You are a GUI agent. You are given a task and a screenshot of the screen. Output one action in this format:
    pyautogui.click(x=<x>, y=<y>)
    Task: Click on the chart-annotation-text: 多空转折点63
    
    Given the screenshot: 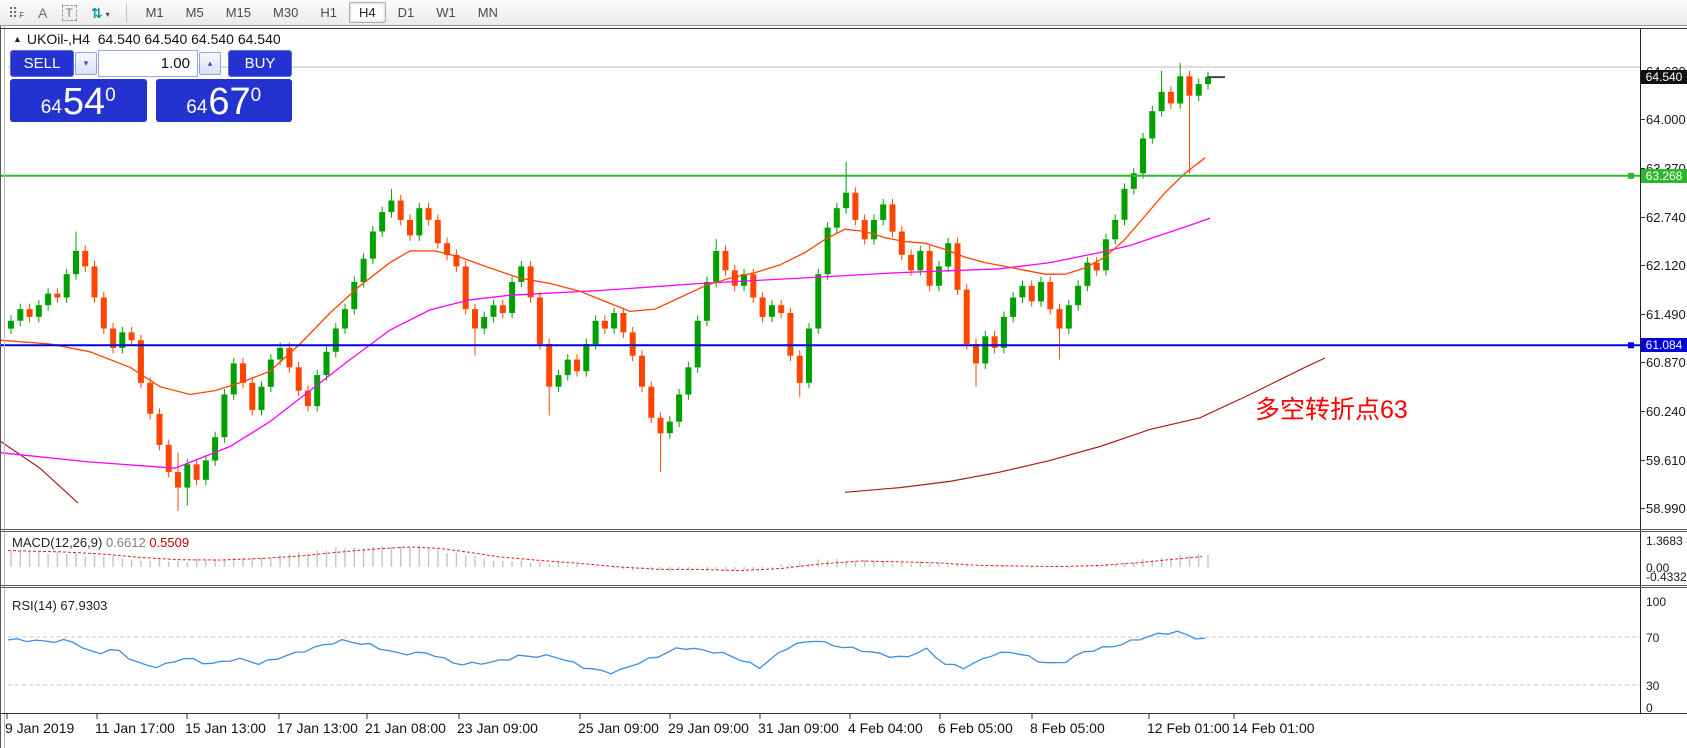 What is the action you would take?
    pyautogui.click(x=1331, y=410)
    